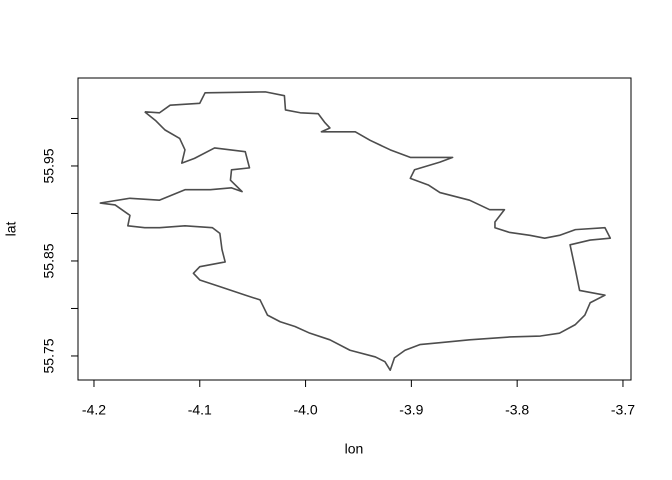  Describe the element at coordinates (94, 410) in the screenshot. I see `x-tick-label: -4.2` at that location.